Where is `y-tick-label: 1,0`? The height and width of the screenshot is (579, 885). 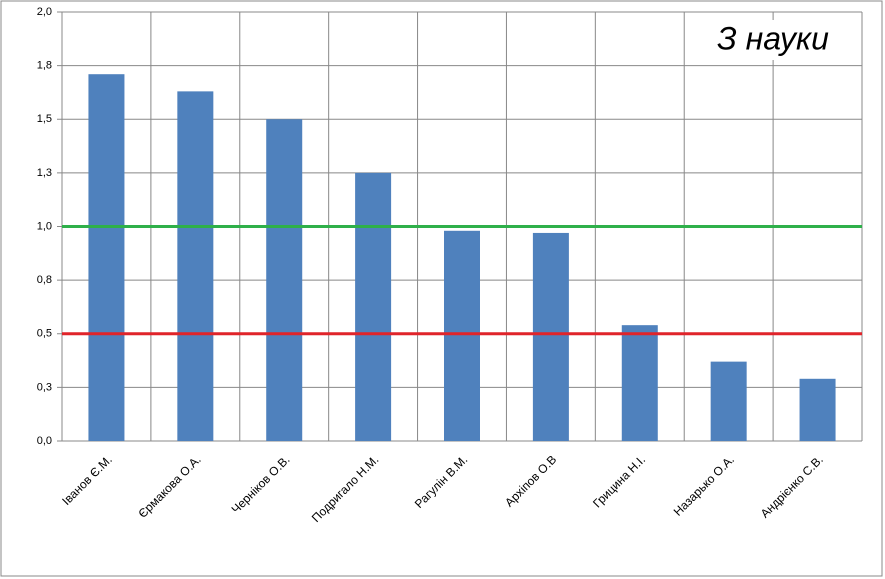
y-tick-label: 1,0 is located at coordinates (44, 226).